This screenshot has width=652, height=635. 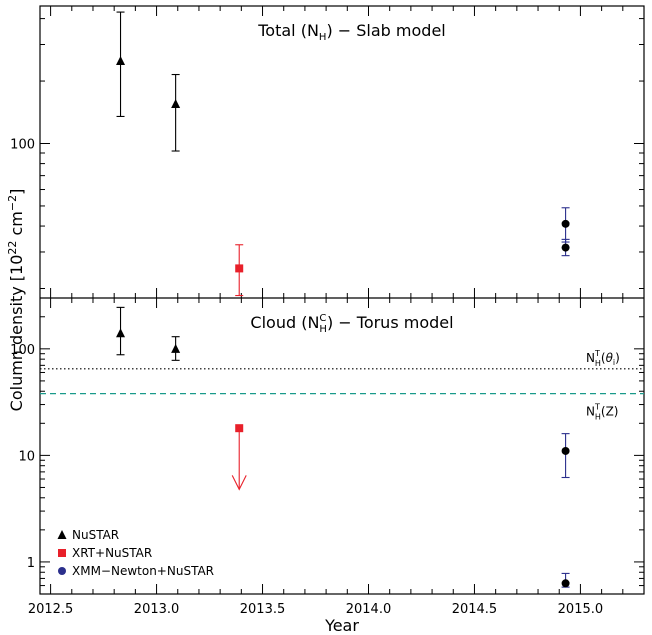 What do you see at coordinates (351, 324) in the screenshot?
I see `panel-title-bottom: Cloud (NC H) − Torus model` at bounding box center [351, 324].